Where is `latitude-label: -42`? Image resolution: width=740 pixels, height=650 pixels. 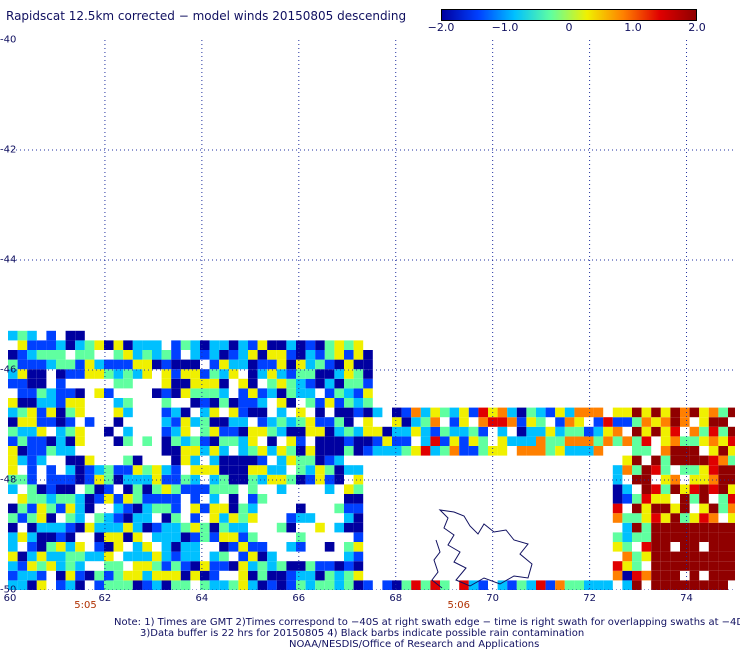
latitude-label: -42 is located at coordinates (8, 150).